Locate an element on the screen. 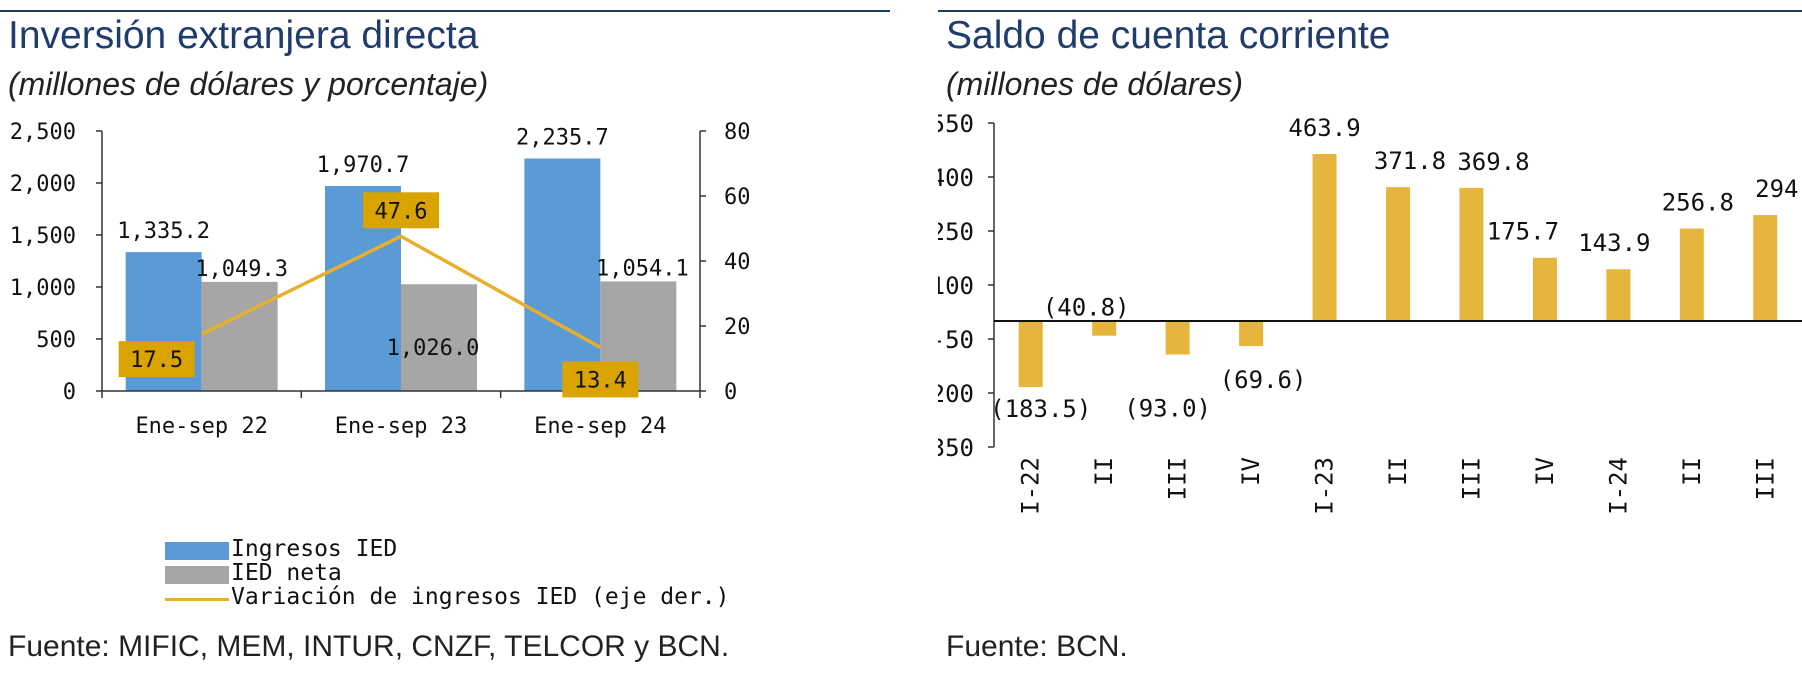 The height and width of the screenshot is (675, 1802). y-tick-label: 2,000 is located at coordinates (43, 184).